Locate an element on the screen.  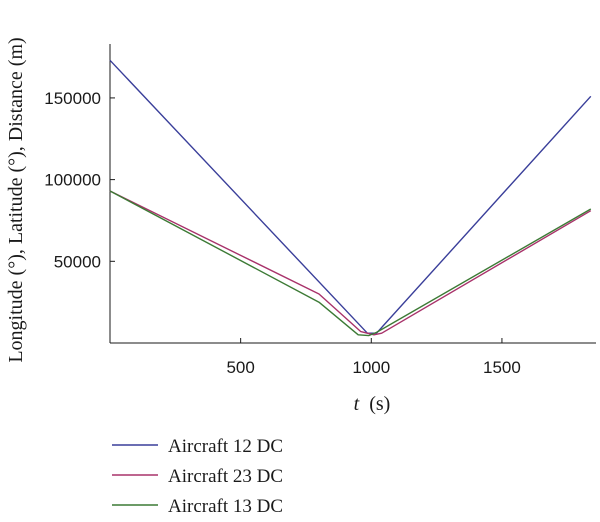
y-tick-label-100000: 100000 is located at coordinates (72, 180).